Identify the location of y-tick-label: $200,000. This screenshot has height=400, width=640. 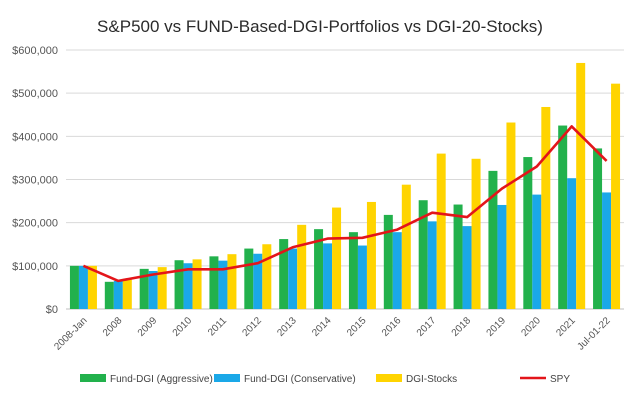
(35, 224).